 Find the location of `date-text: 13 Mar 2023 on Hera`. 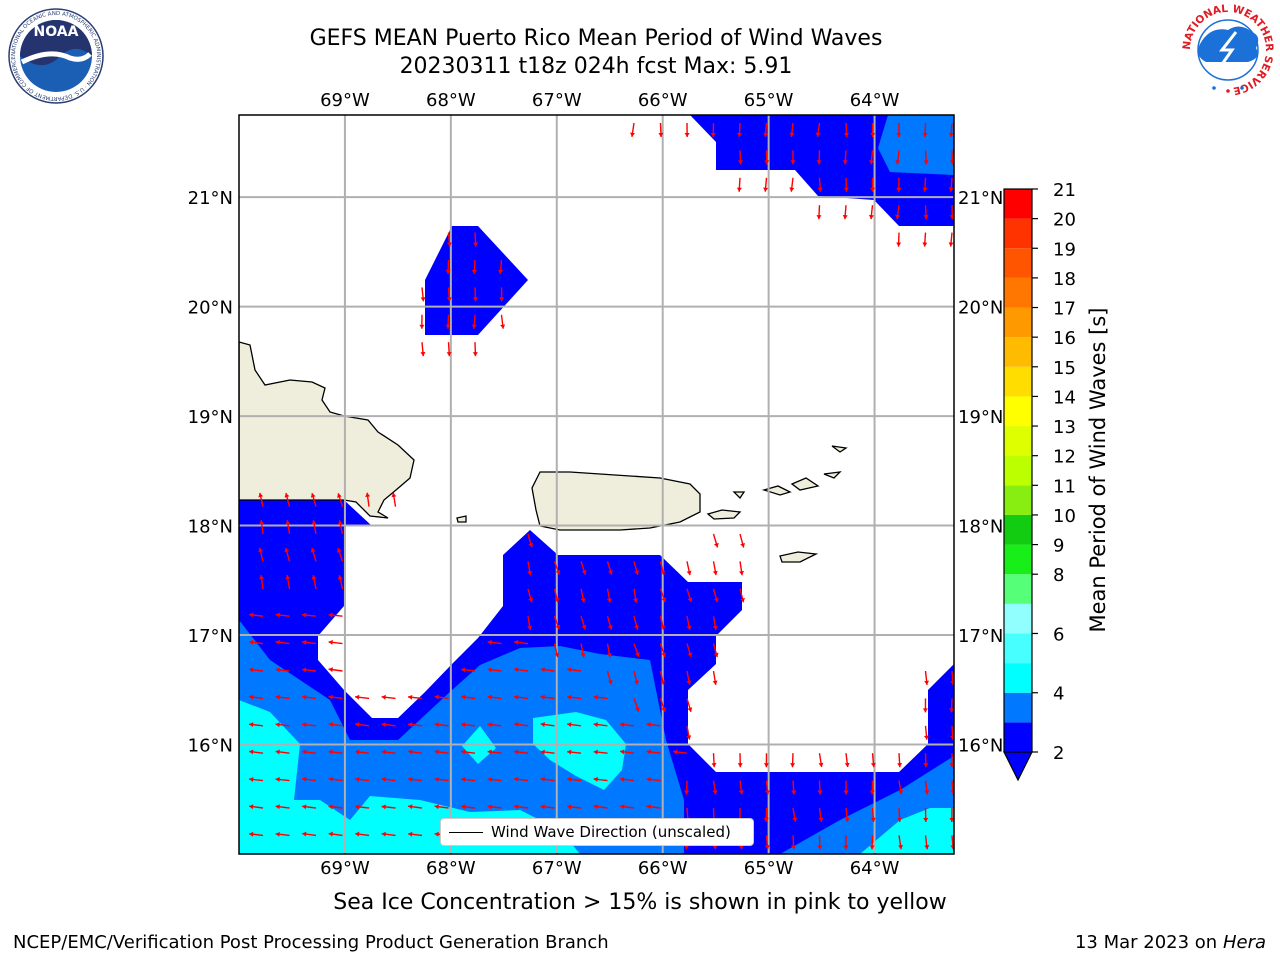

date-text: 13 Mar 2023 on Hera is located at coordinates (1170, 942).